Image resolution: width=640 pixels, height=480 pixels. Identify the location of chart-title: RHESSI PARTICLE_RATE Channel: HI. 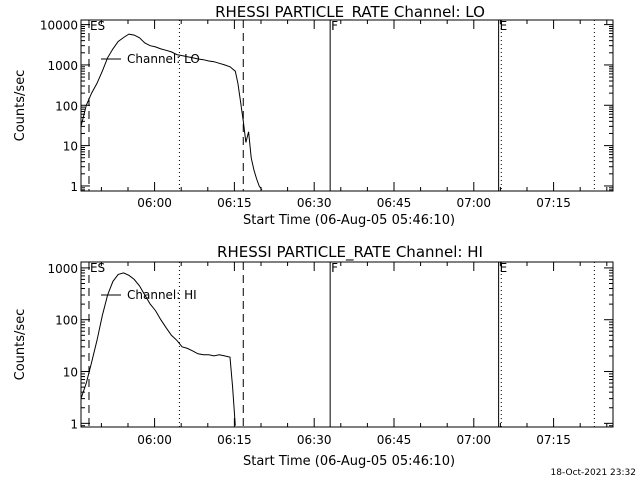
(350, 252).